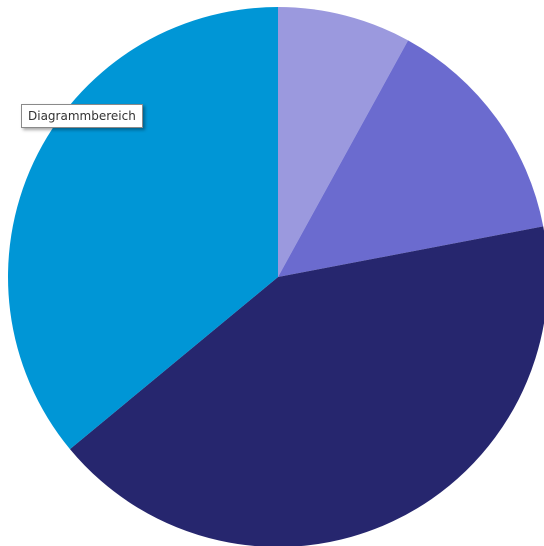  Describe the element at coordinates (343, 142) in the screenshot. I see `pie-slice` at that location.